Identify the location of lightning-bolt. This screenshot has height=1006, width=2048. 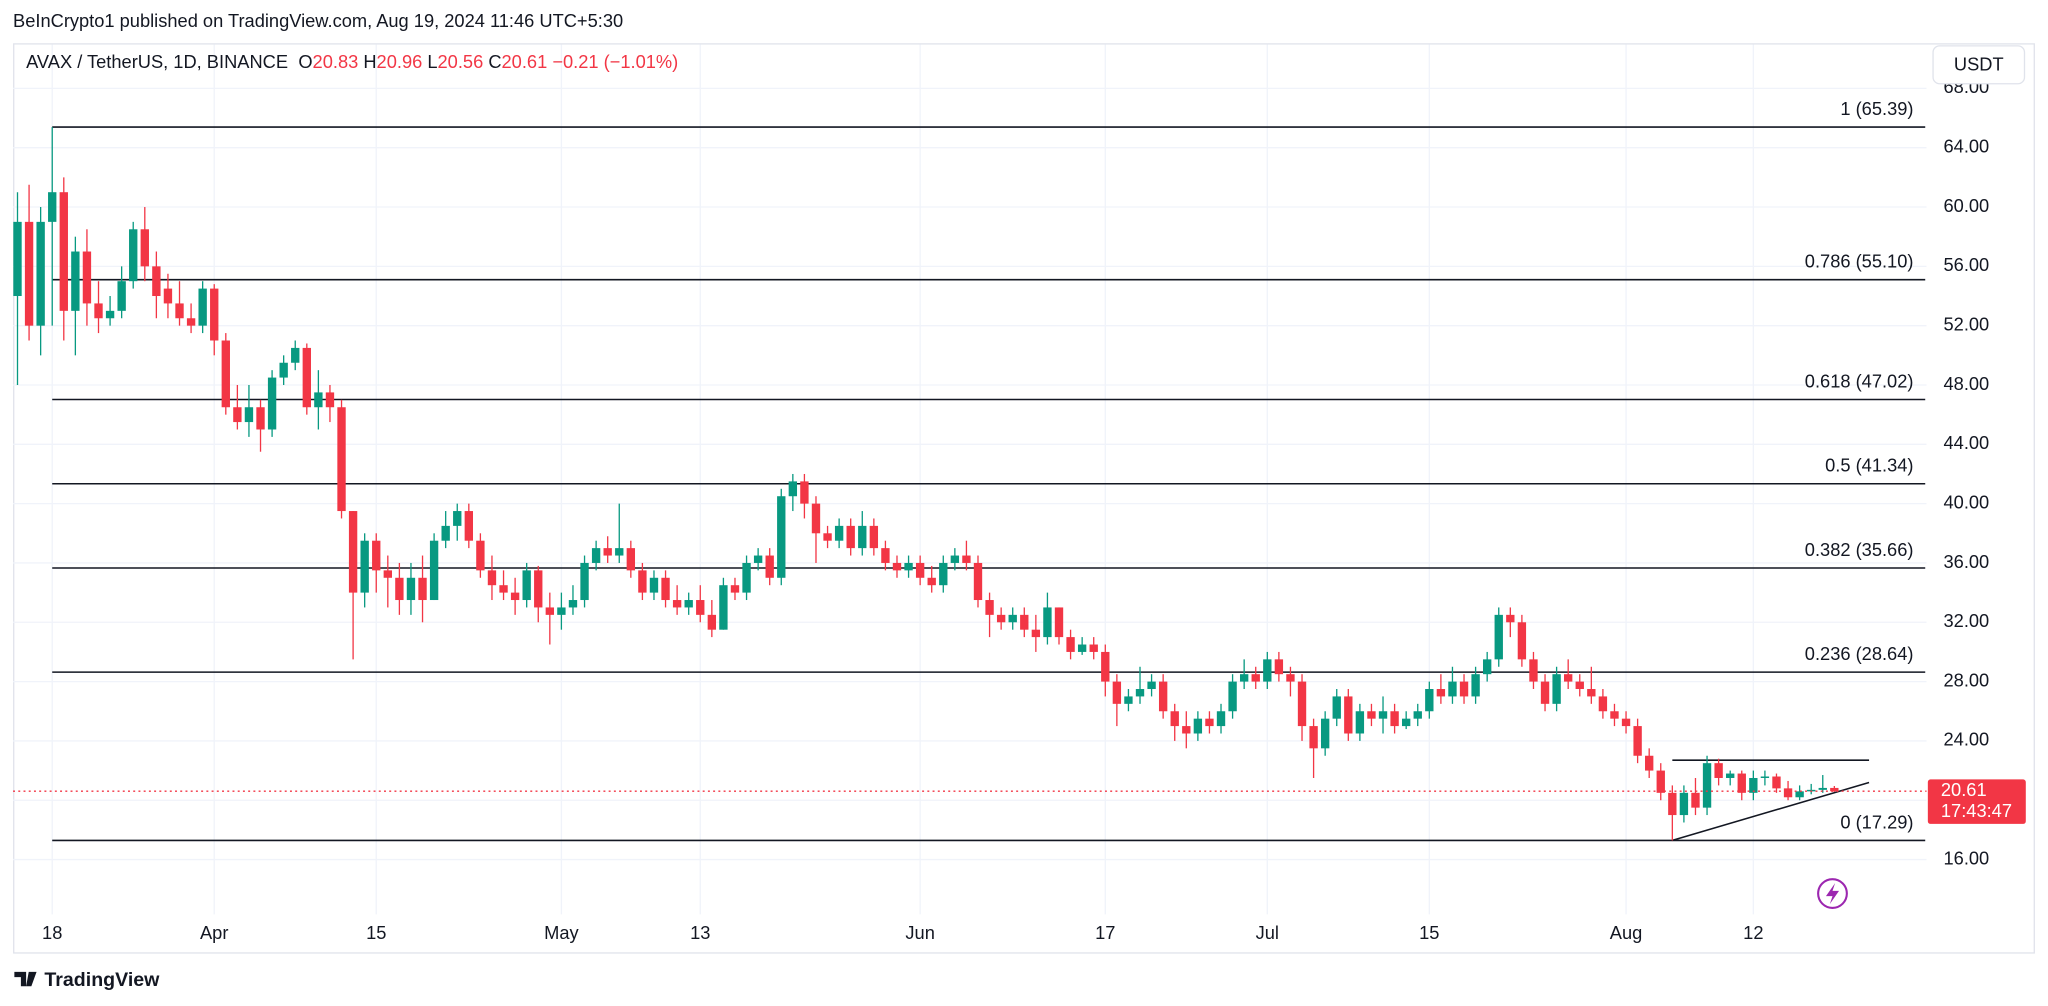
(1832, 893).